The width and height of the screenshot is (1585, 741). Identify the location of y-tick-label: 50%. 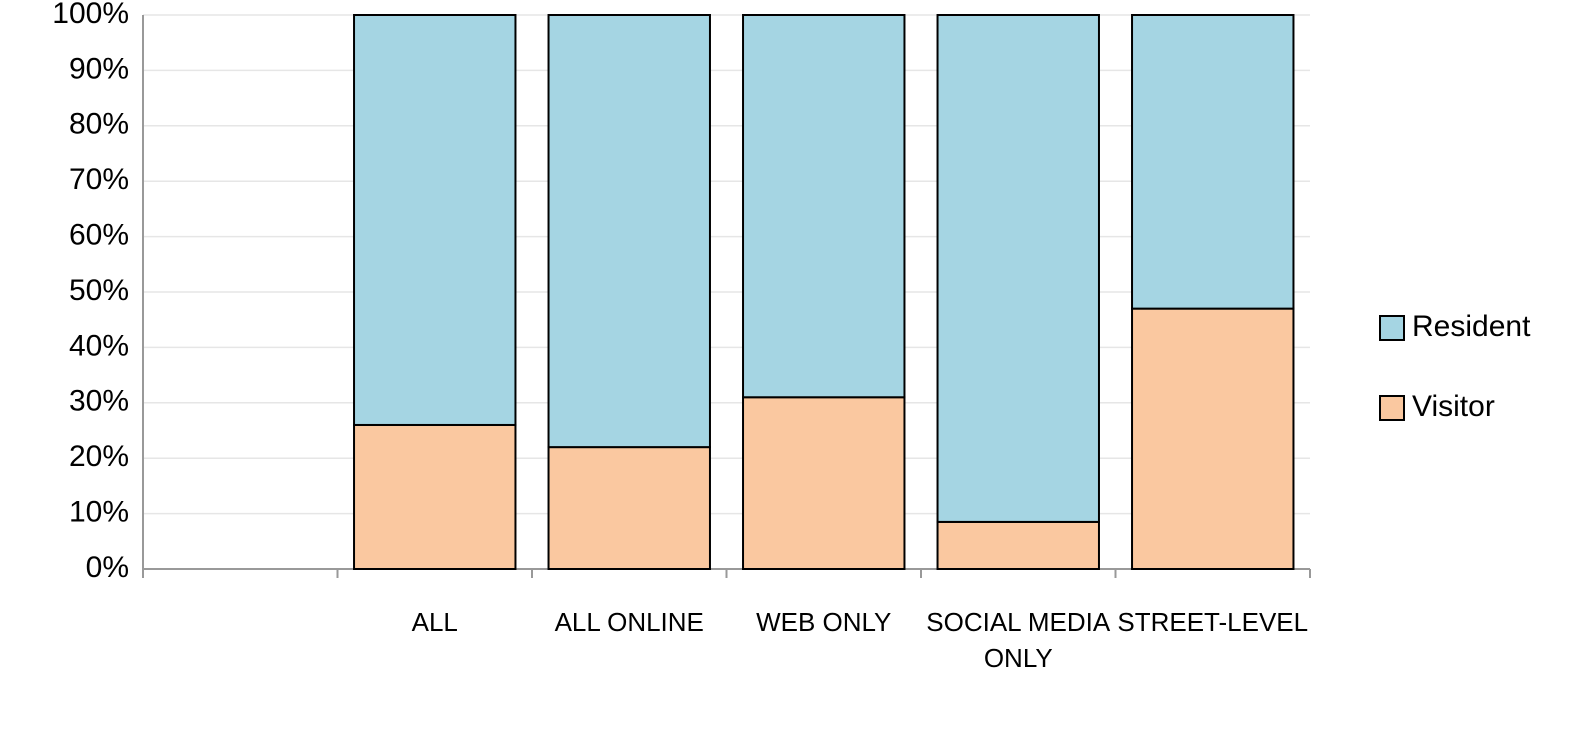
(99, 290).